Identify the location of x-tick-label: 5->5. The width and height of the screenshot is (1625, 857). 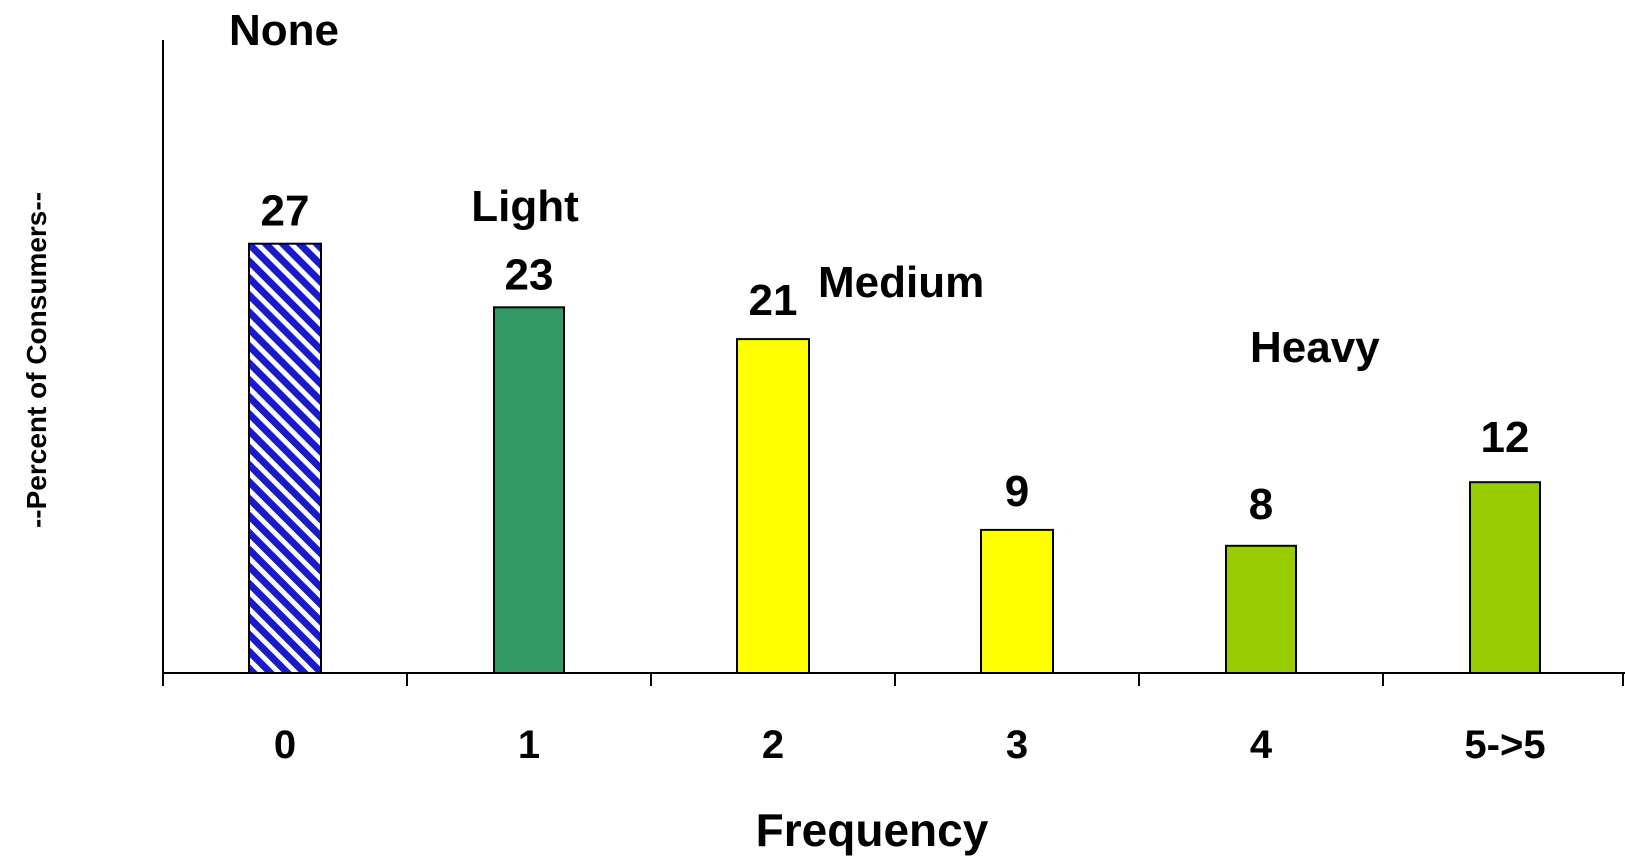
(1504, 745).